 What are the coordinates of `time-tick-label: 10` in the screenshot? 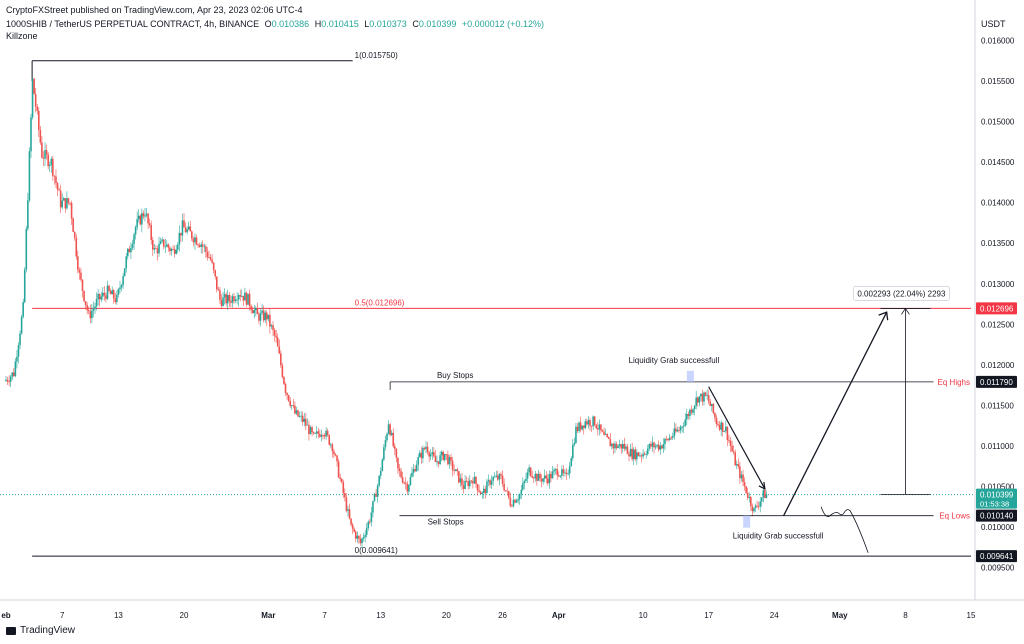 It's located at (643, 615).